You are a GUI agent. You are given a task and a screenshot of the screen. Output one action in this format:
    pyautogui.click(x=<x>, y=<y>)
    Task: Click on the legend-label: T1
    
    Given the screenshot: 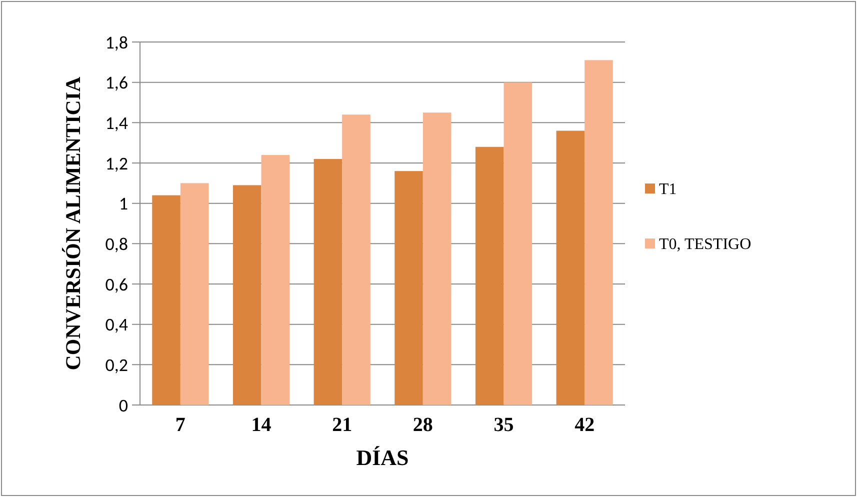 What is the action you would take?
    pyautogui.click(x=668, y=189)
    